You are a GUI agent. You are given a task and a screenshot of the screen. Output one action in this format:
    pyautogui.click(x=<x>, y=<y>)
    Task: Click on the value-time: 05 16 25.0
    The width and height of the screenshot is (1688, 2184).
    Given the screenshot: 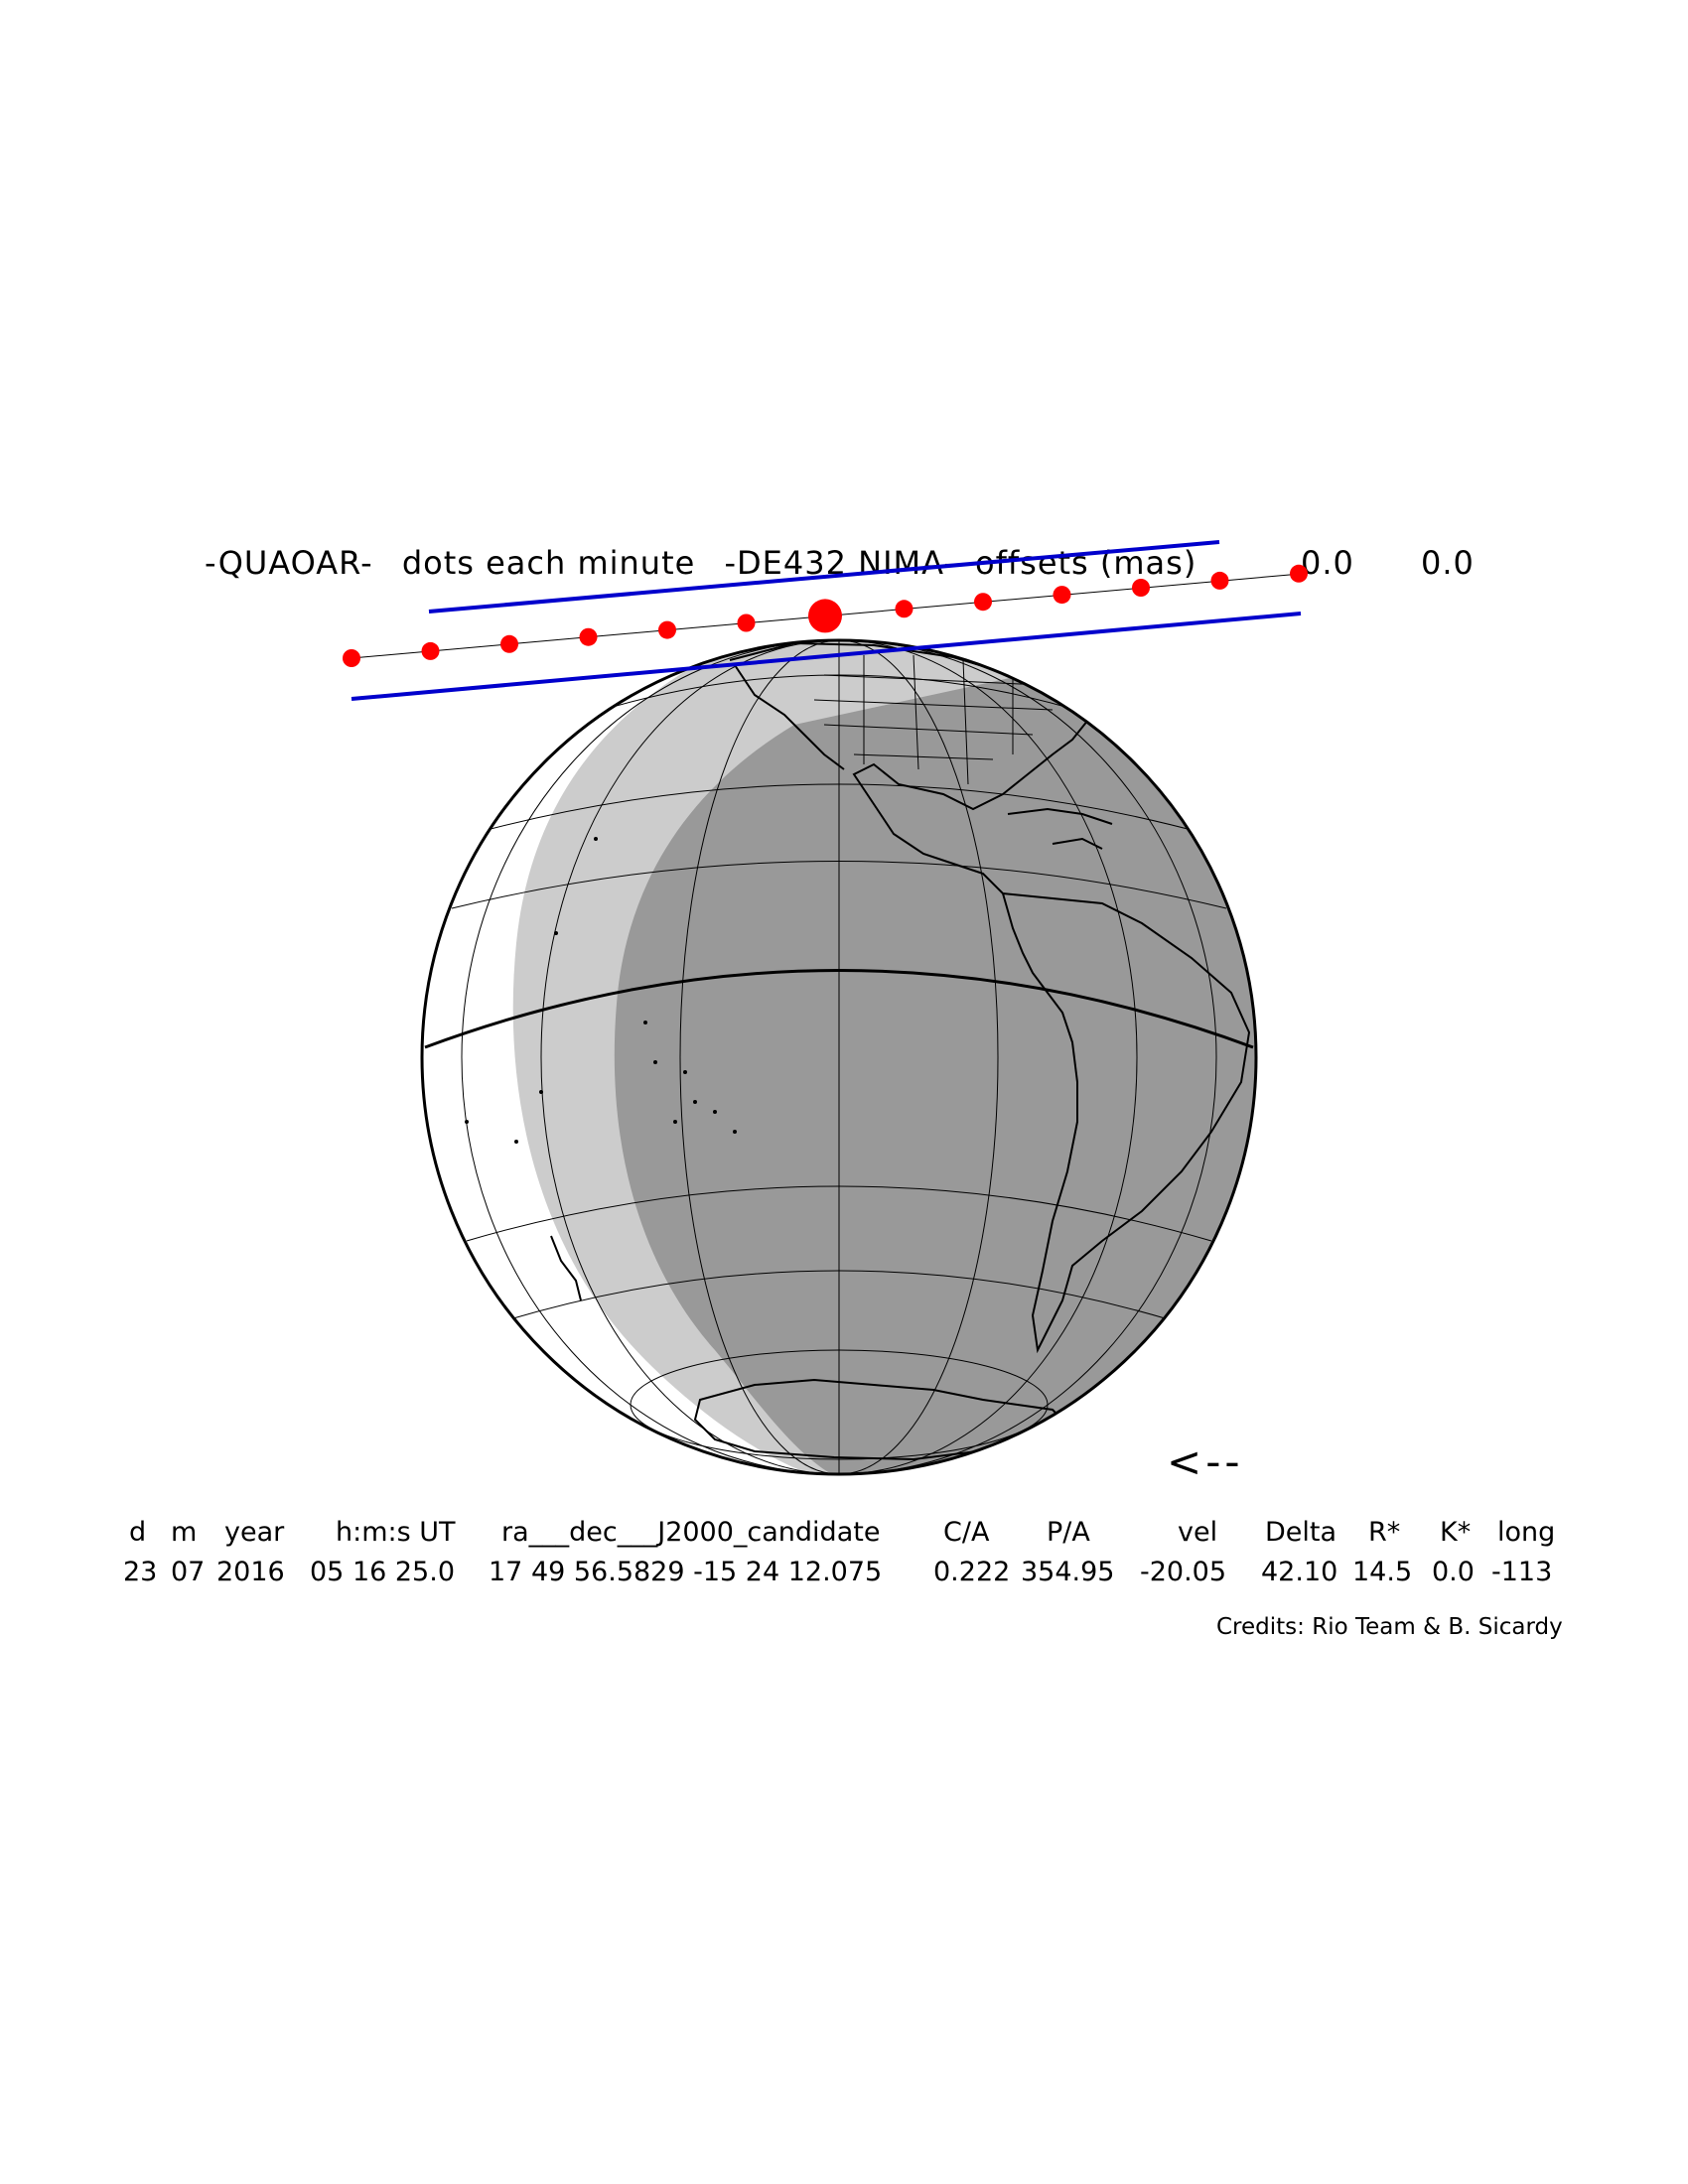 What is the action you would take?
    pyautogui.click(x=382, y=1572)
    